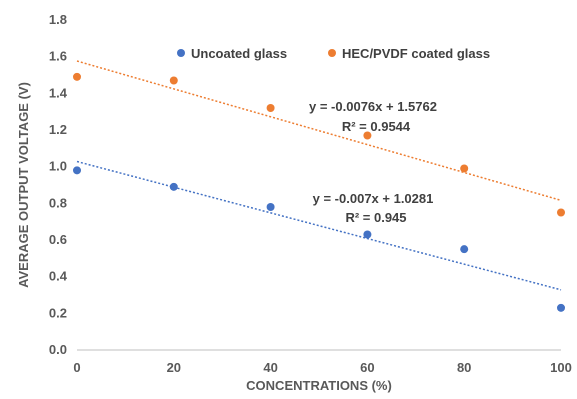  Describe the element at coordinates (376, 126) in the screenshot. I see `r-squared-label: R² = 0.9544` at that location.